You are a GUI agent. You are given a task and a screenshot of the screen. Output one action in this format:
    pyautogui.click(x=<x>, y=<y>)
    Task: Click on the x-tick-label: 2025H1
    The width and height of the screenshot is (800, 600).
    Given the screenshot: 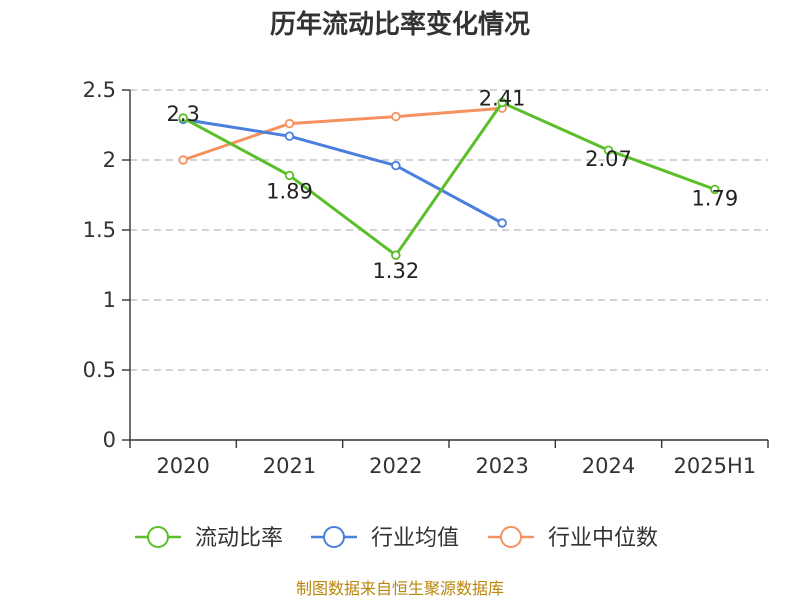 What is the action you would take?
    pyautogui.click(x=715, y=466)
    